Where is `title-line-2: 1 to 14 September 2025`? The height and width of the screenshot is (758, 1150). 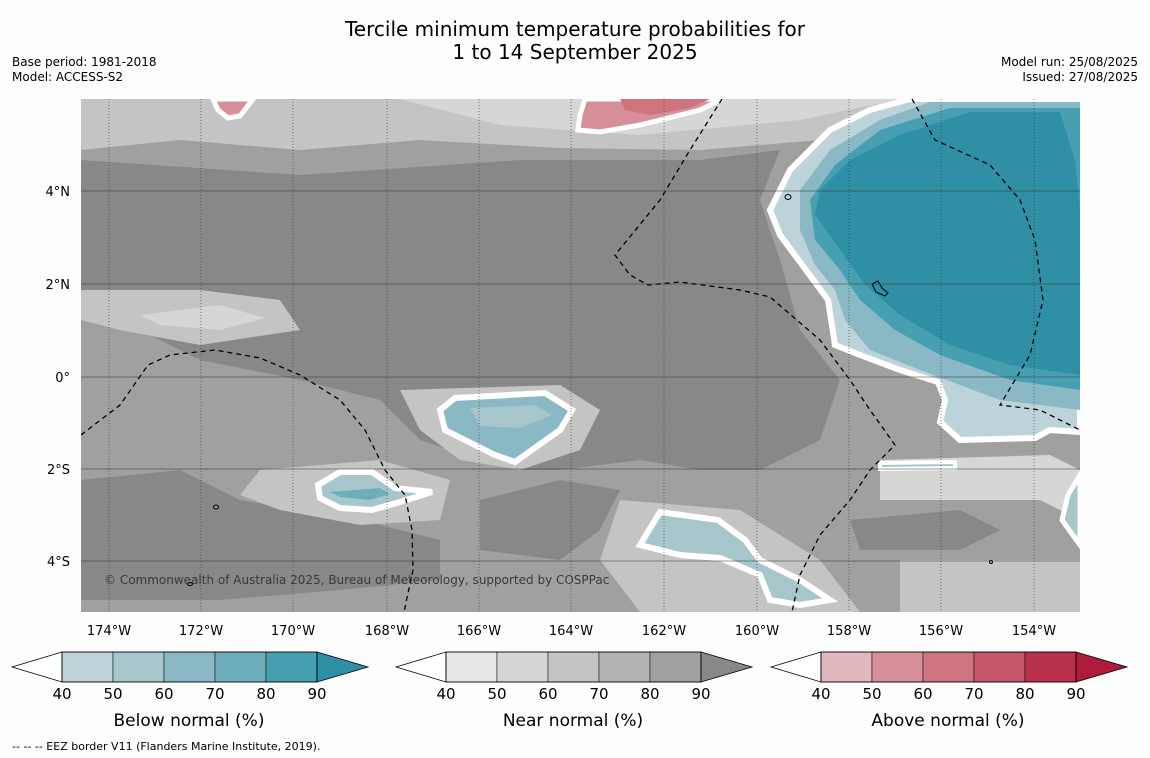 title-line-2: 1 to 14 September 2025 is located at coordinates (575, 52).